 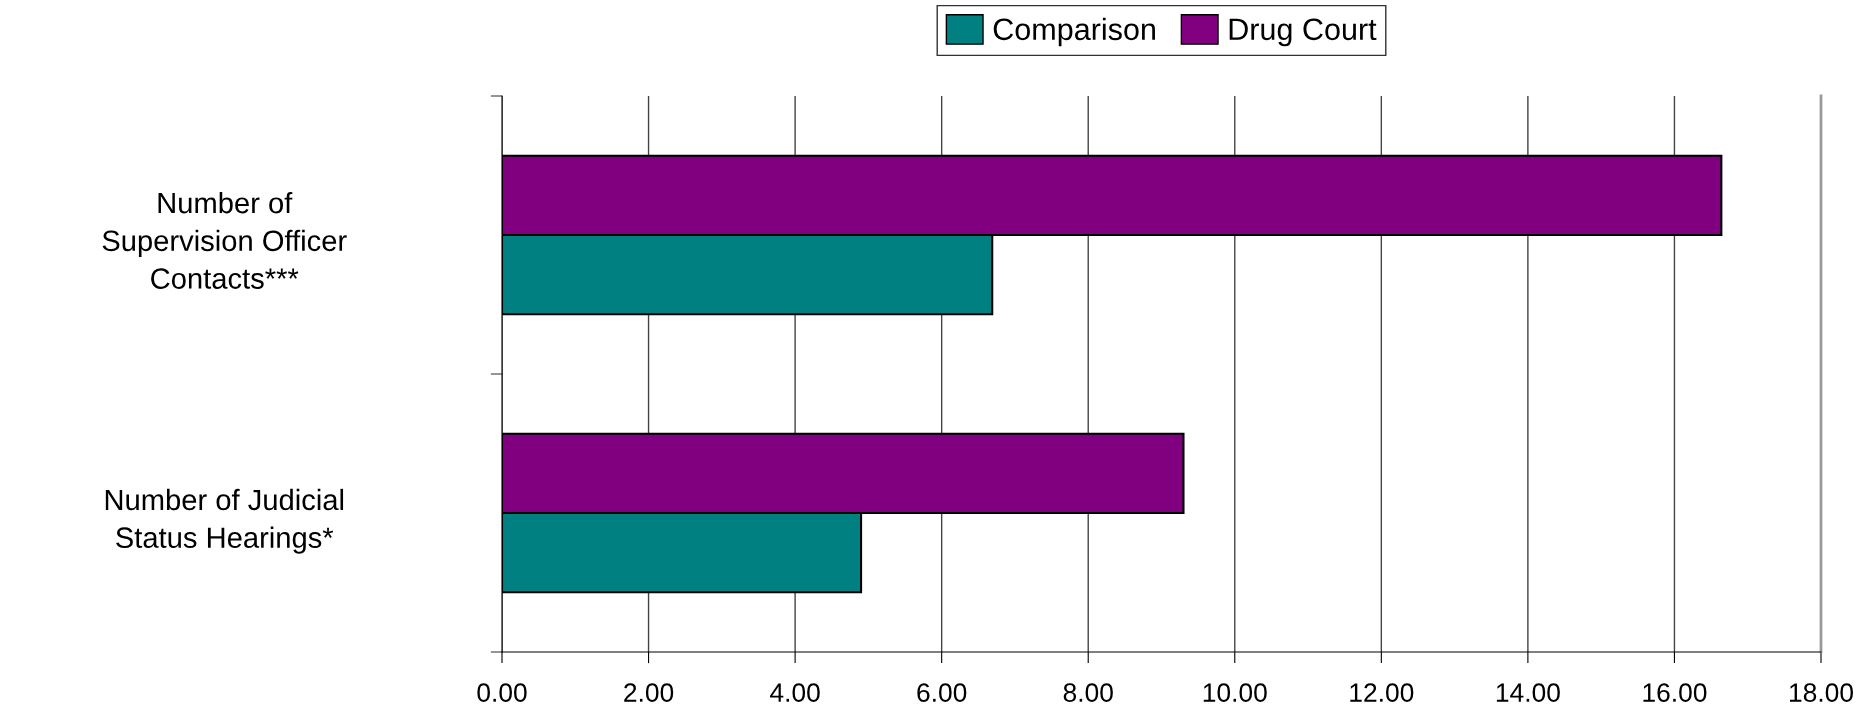 What do you see at coordinates (1074, 32) in the screenshot?
I see `legend-label: Comparison` at bounding box center [1074, 32].